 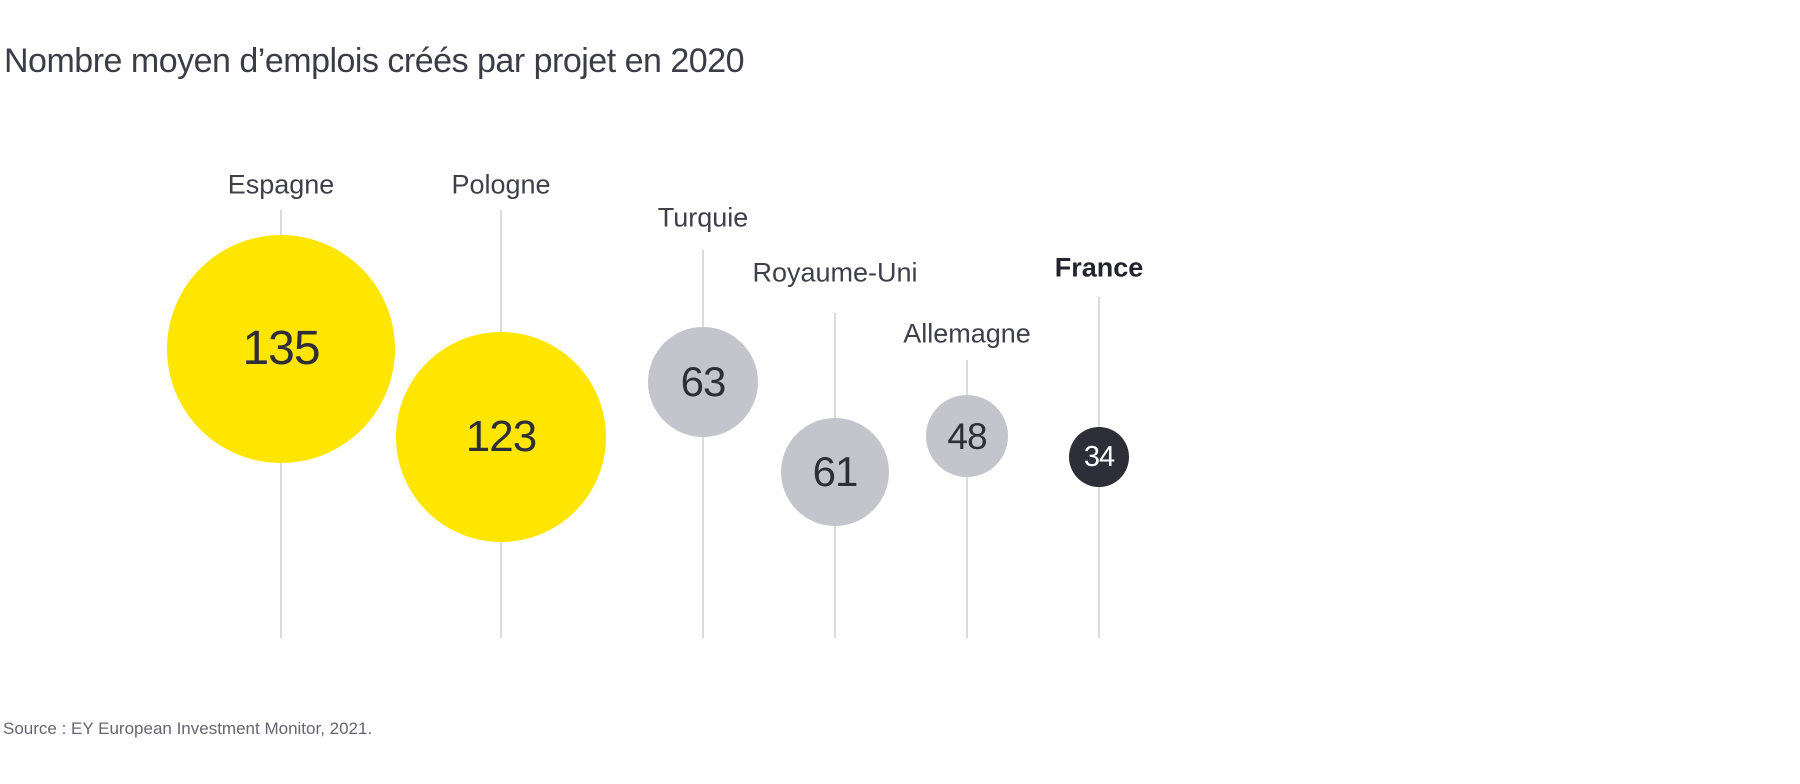 I want to click on bubble-turquie: 63, so click(x=703, y=382).